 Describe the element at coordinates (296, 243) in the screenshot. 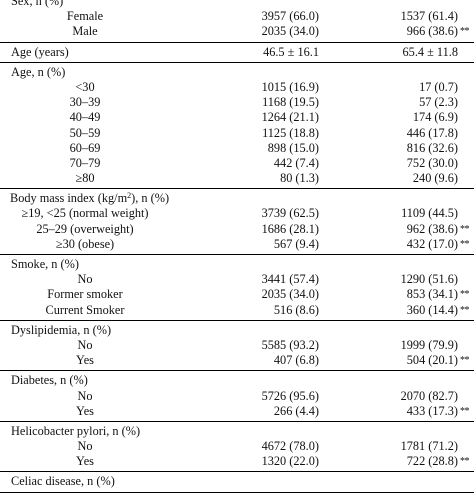

I see `value-group-1: 567 (9.4)` at that location.